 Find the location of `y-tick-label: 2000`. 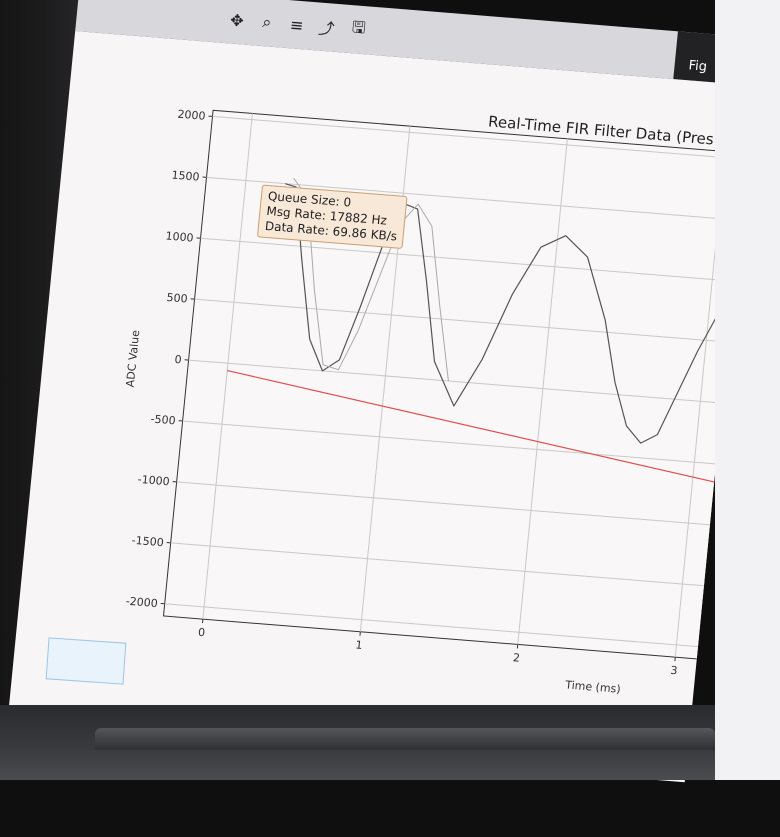

y-tick-label: 2000 is located at coordinates (191, 115).